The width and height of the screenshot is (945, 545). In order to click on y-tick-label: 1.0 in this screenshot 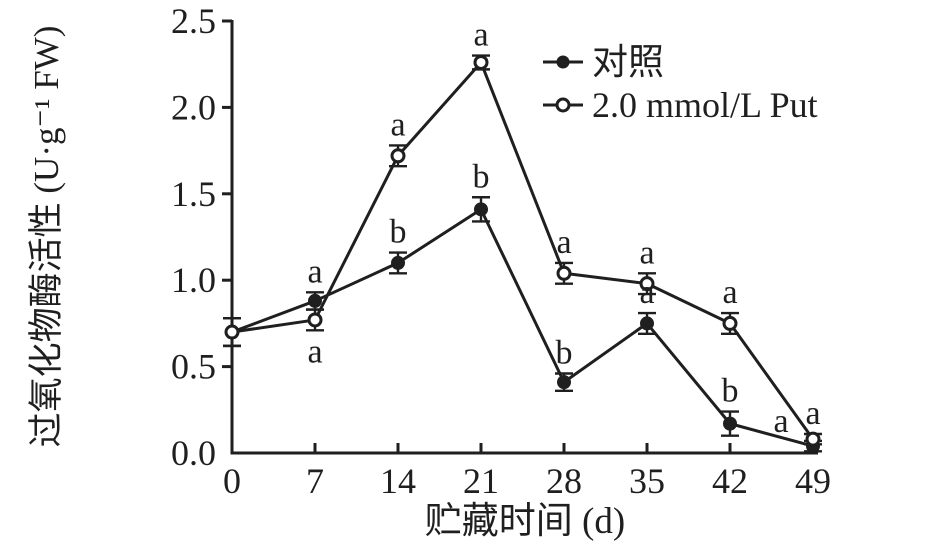, I will do `click(193, 280)`.